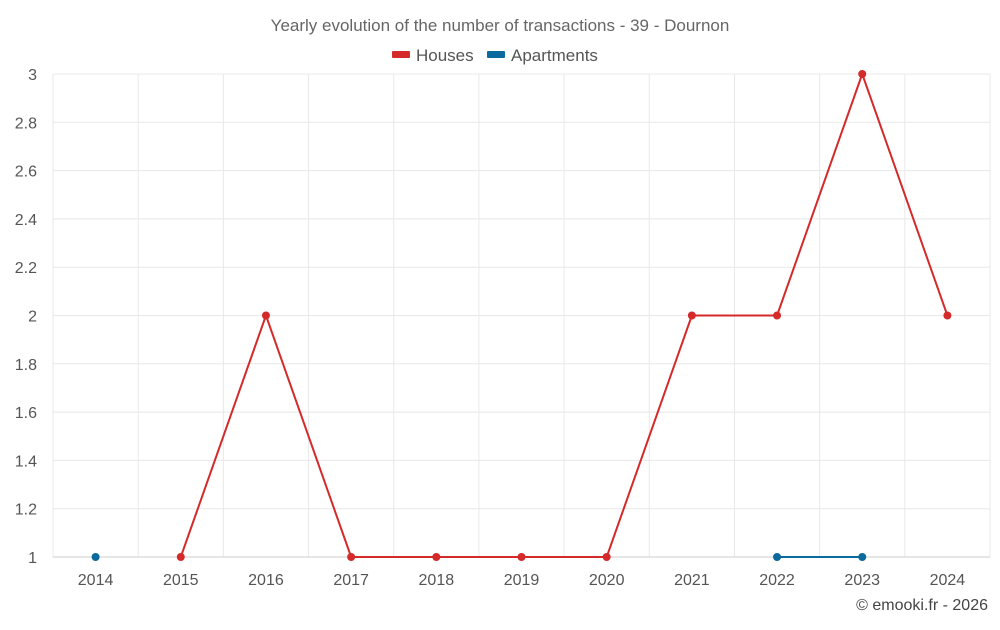  Describe the element at coordinates (266, 580) in the screenshot. I see `x-tick-label: 2016` at that location.